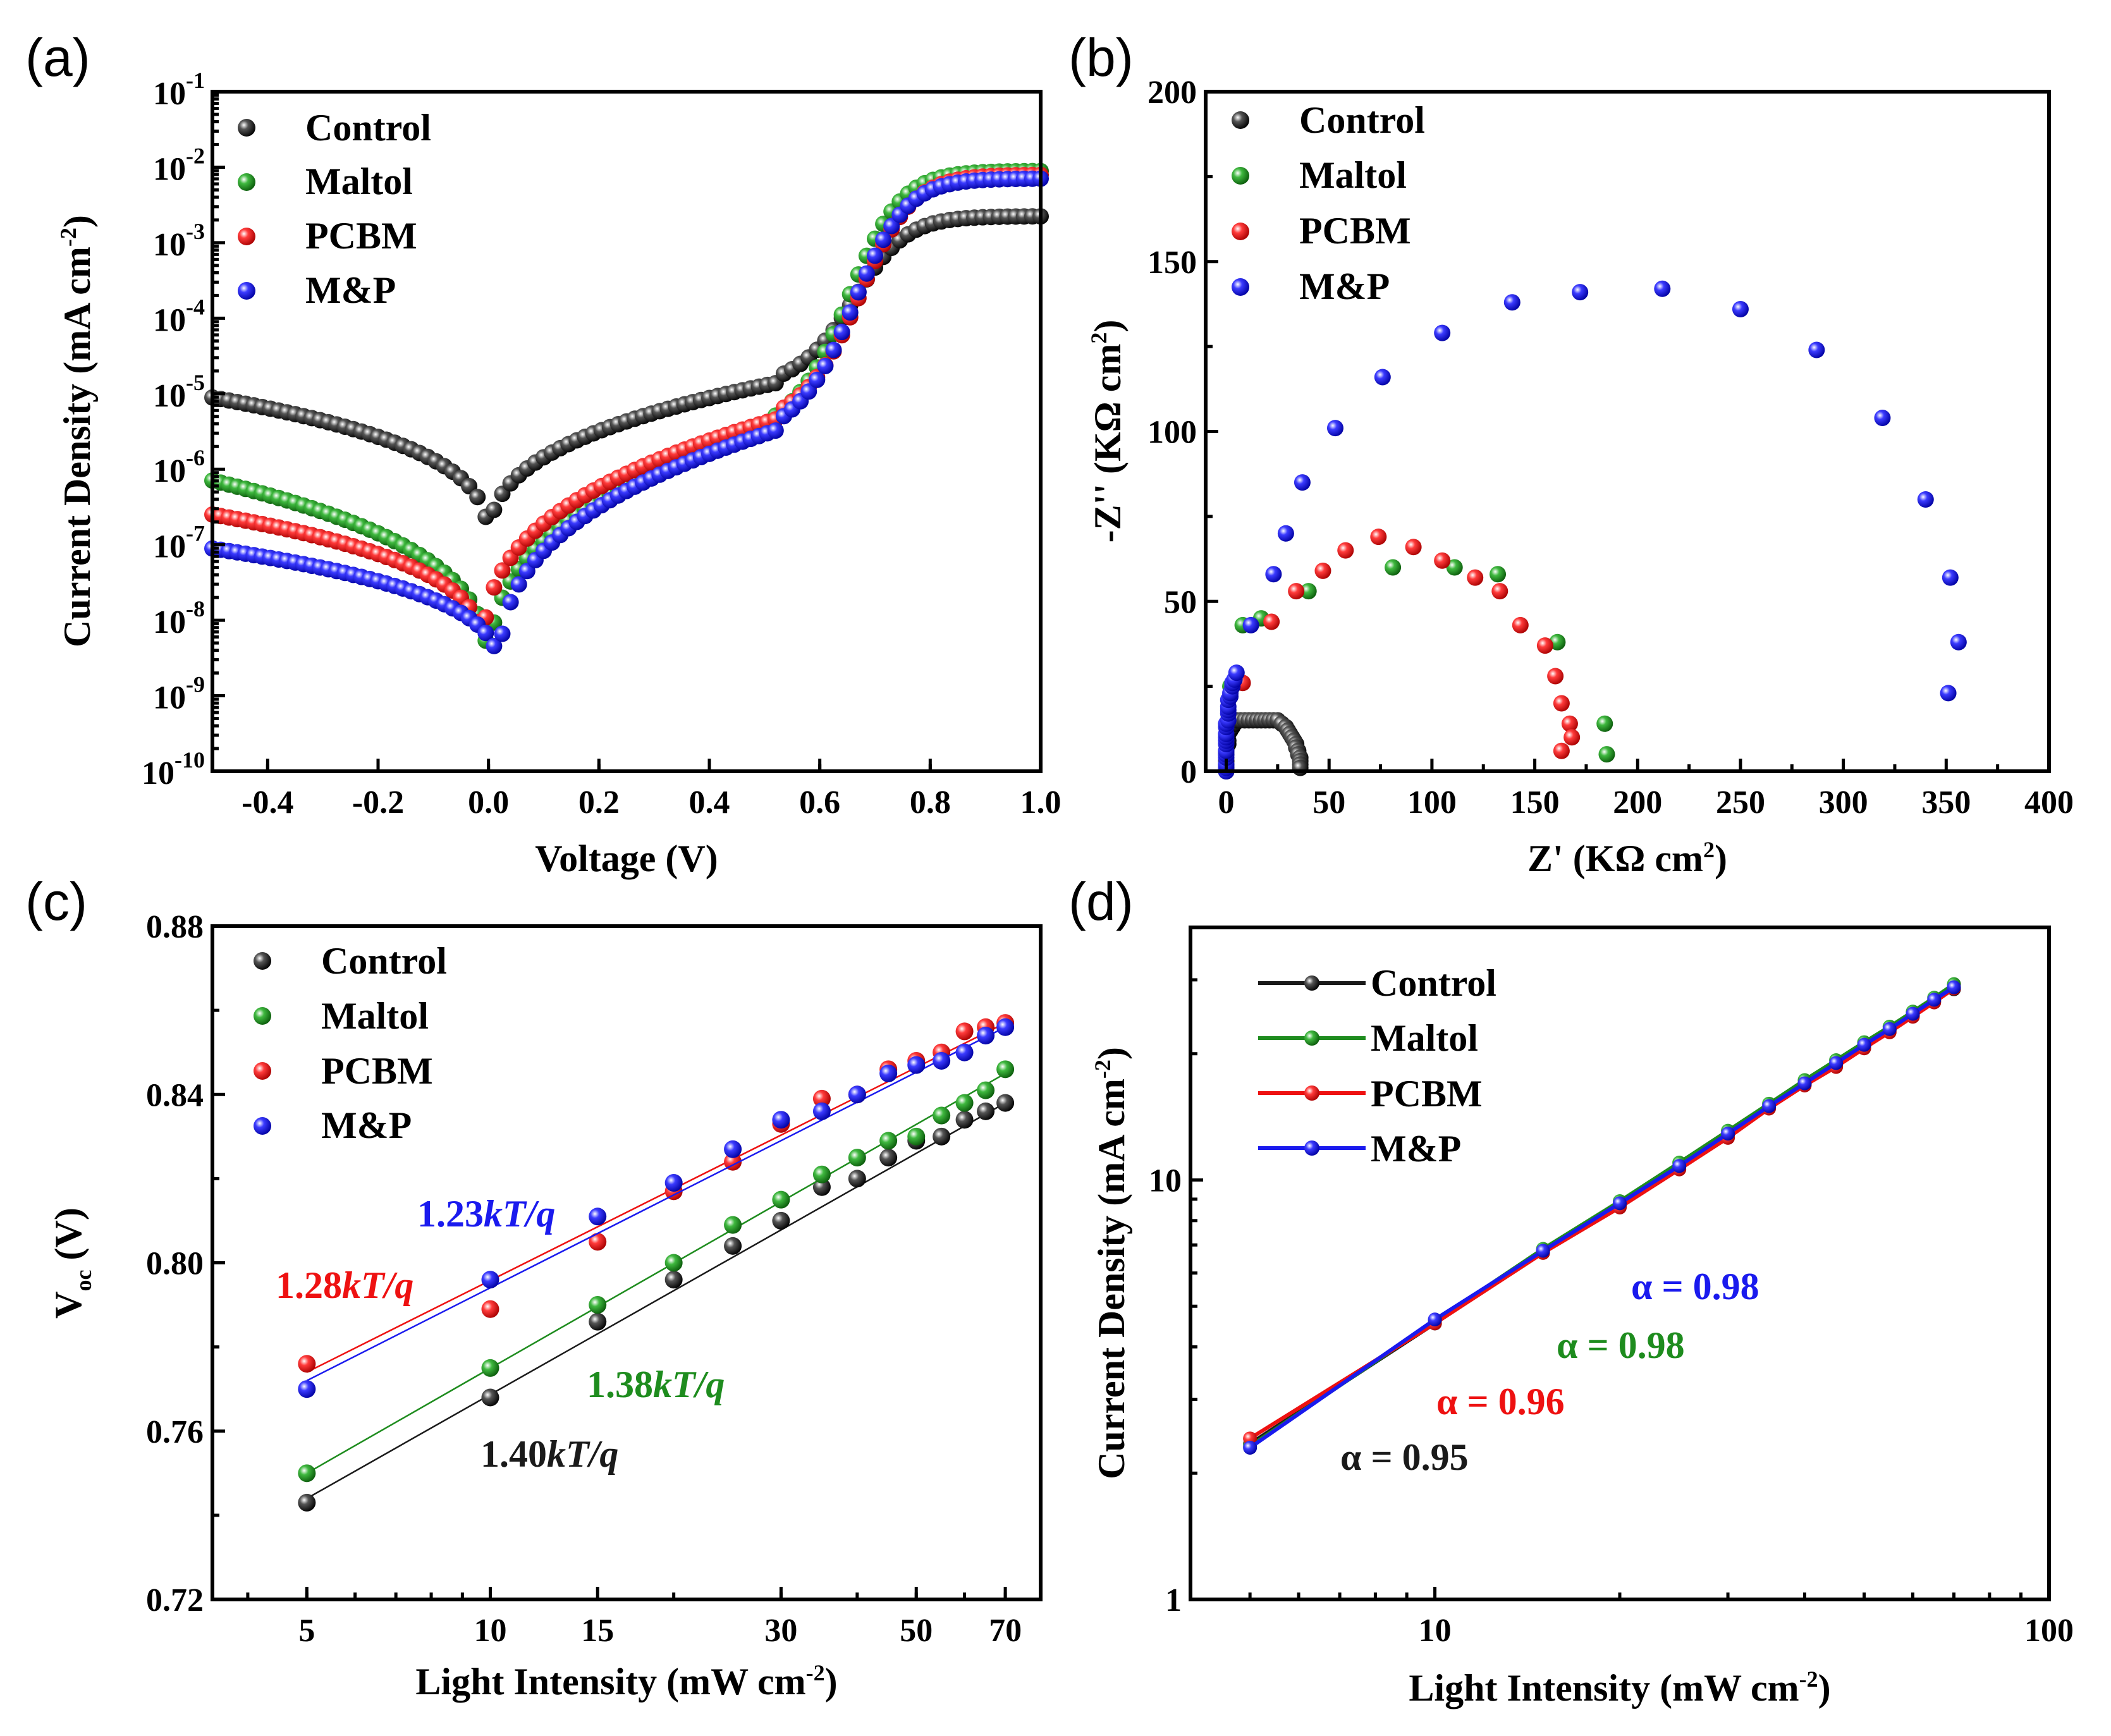  Describe the element at coordinates (179, 392) in the screenshot. I see `a-y-tick-label: 10⁻⁵` at that location.